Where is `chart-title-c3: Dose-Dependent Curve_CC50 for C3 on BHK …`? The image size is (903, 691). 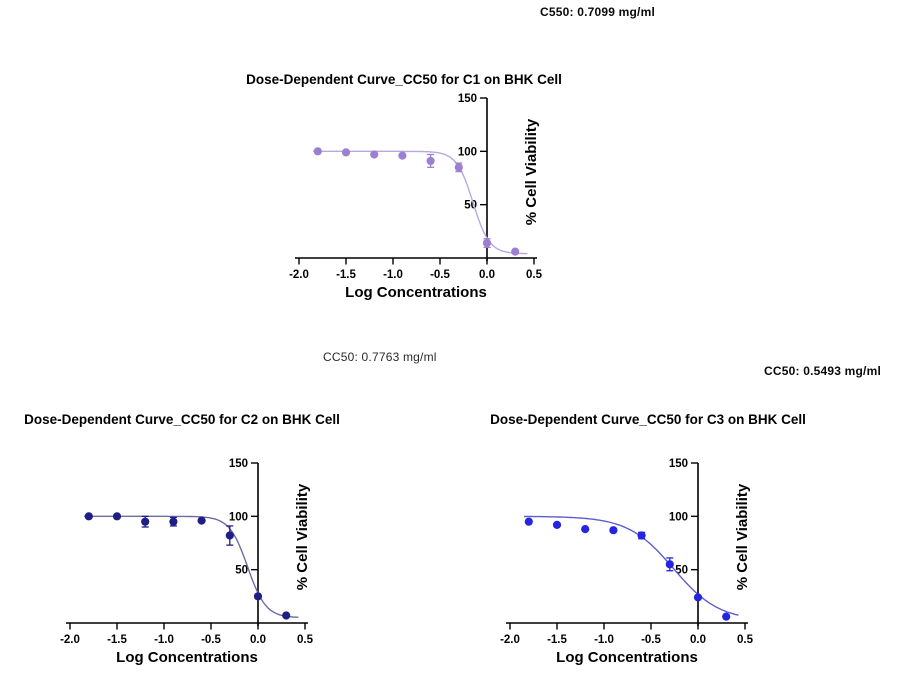 chart-title-c3: Dose-Dependent Curve_CC50 for C3 on BHK … is located at coordinates (648, 419).